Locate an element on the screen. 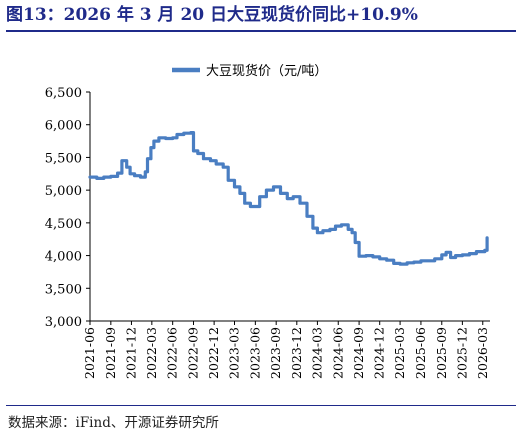 The height and width of the screenshot is (439, 522). legend-label: 大豆现货价（元/吨） is located at coordinates (266, 71).